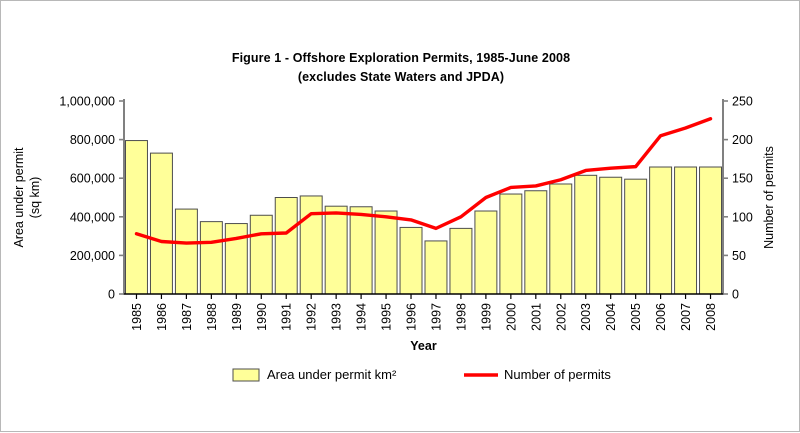 Image resolution: width=800 pixels, height=433 pixels. Describe the element at coordinates (486, 317) in the screenshot. I see `x-axis-label-1999: 1999` at that location.